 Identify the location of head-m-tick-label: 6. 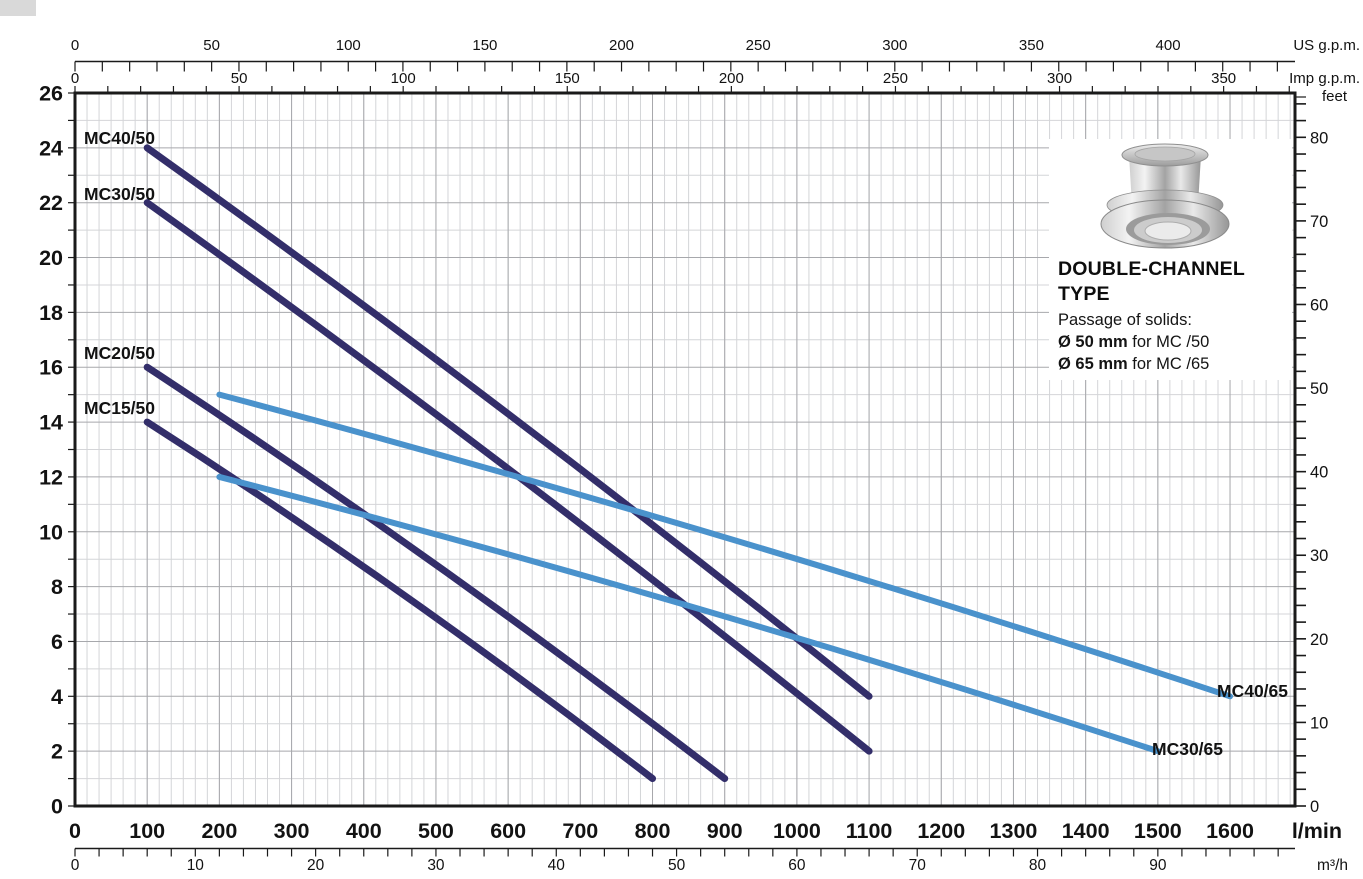
(57, 642).